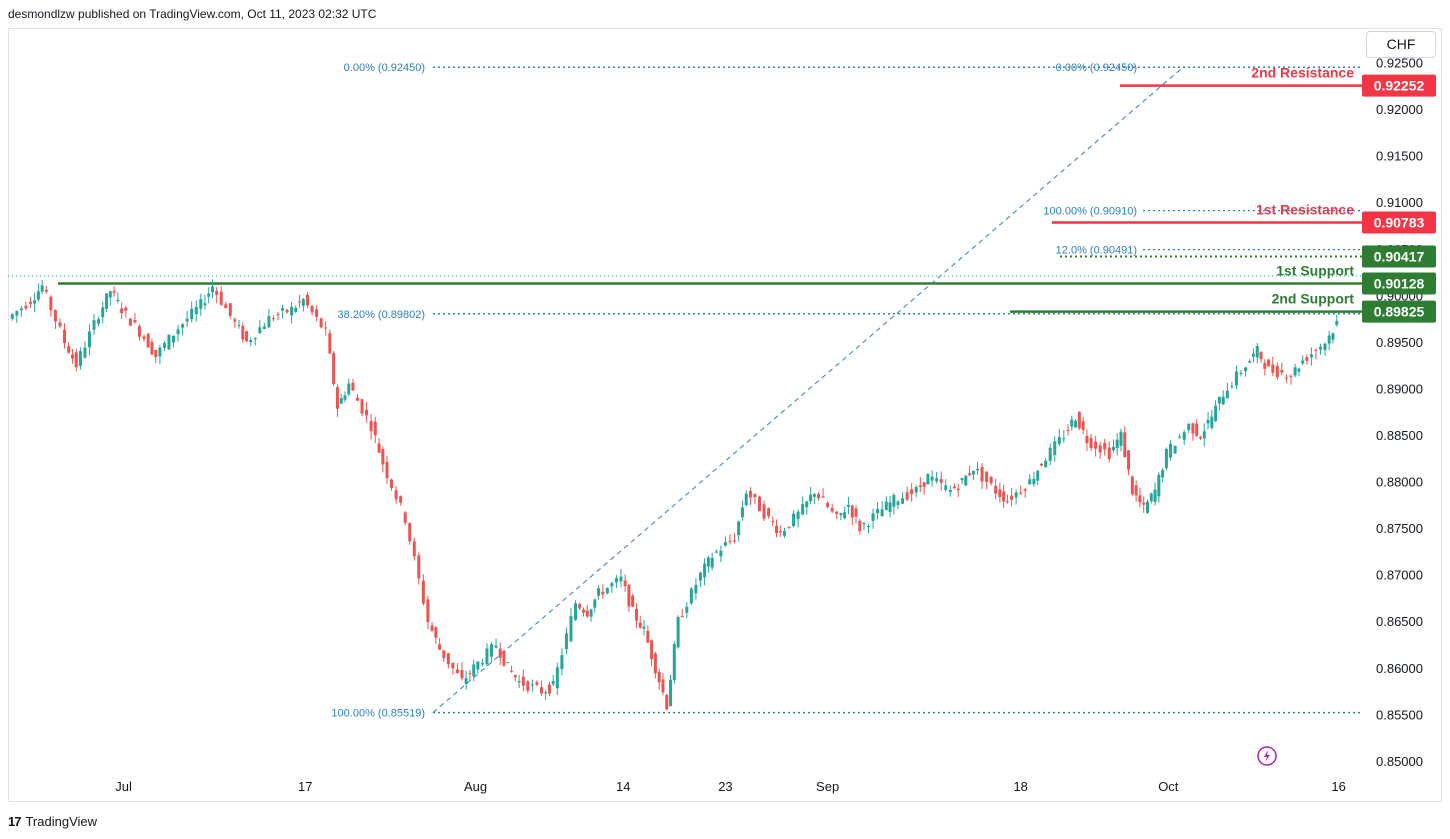 This screenshot has height=839, width=1450. I want to click on lightning-icon, so click(1267, 756).